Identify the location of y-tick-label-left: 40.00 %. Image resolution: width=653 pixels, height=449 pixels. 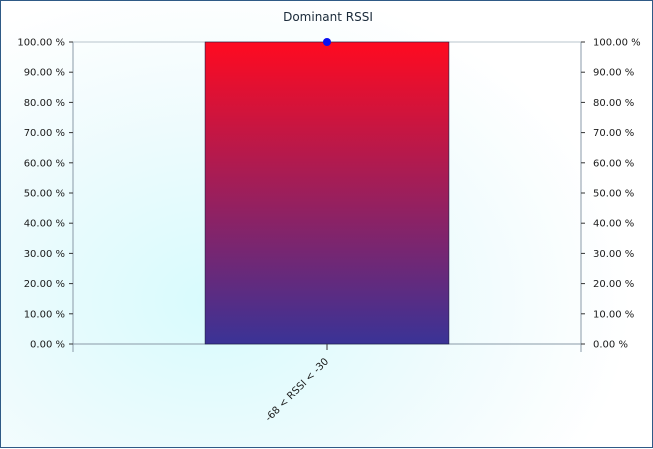
(44, 224).